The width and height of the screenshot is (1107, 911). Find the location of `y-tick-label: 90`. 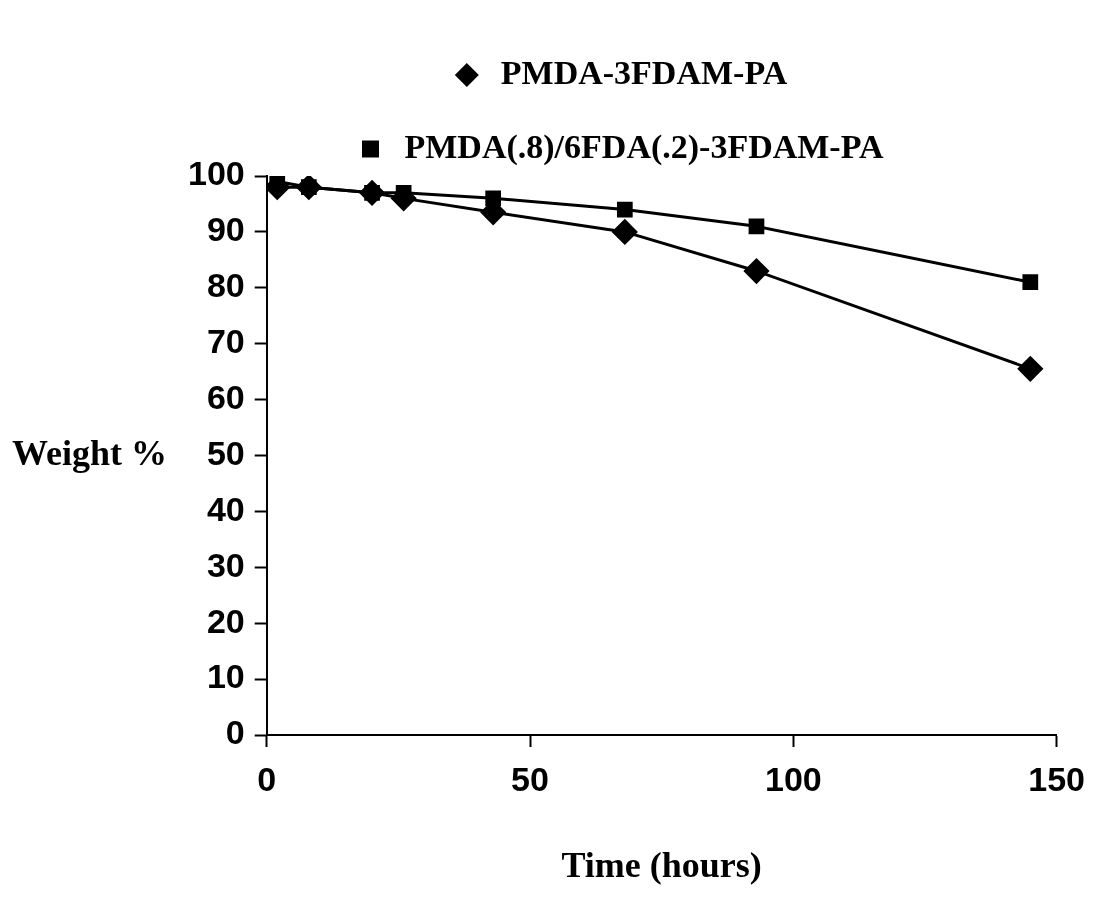

y-tick-label: 90 is located at coordinates (225, 229).